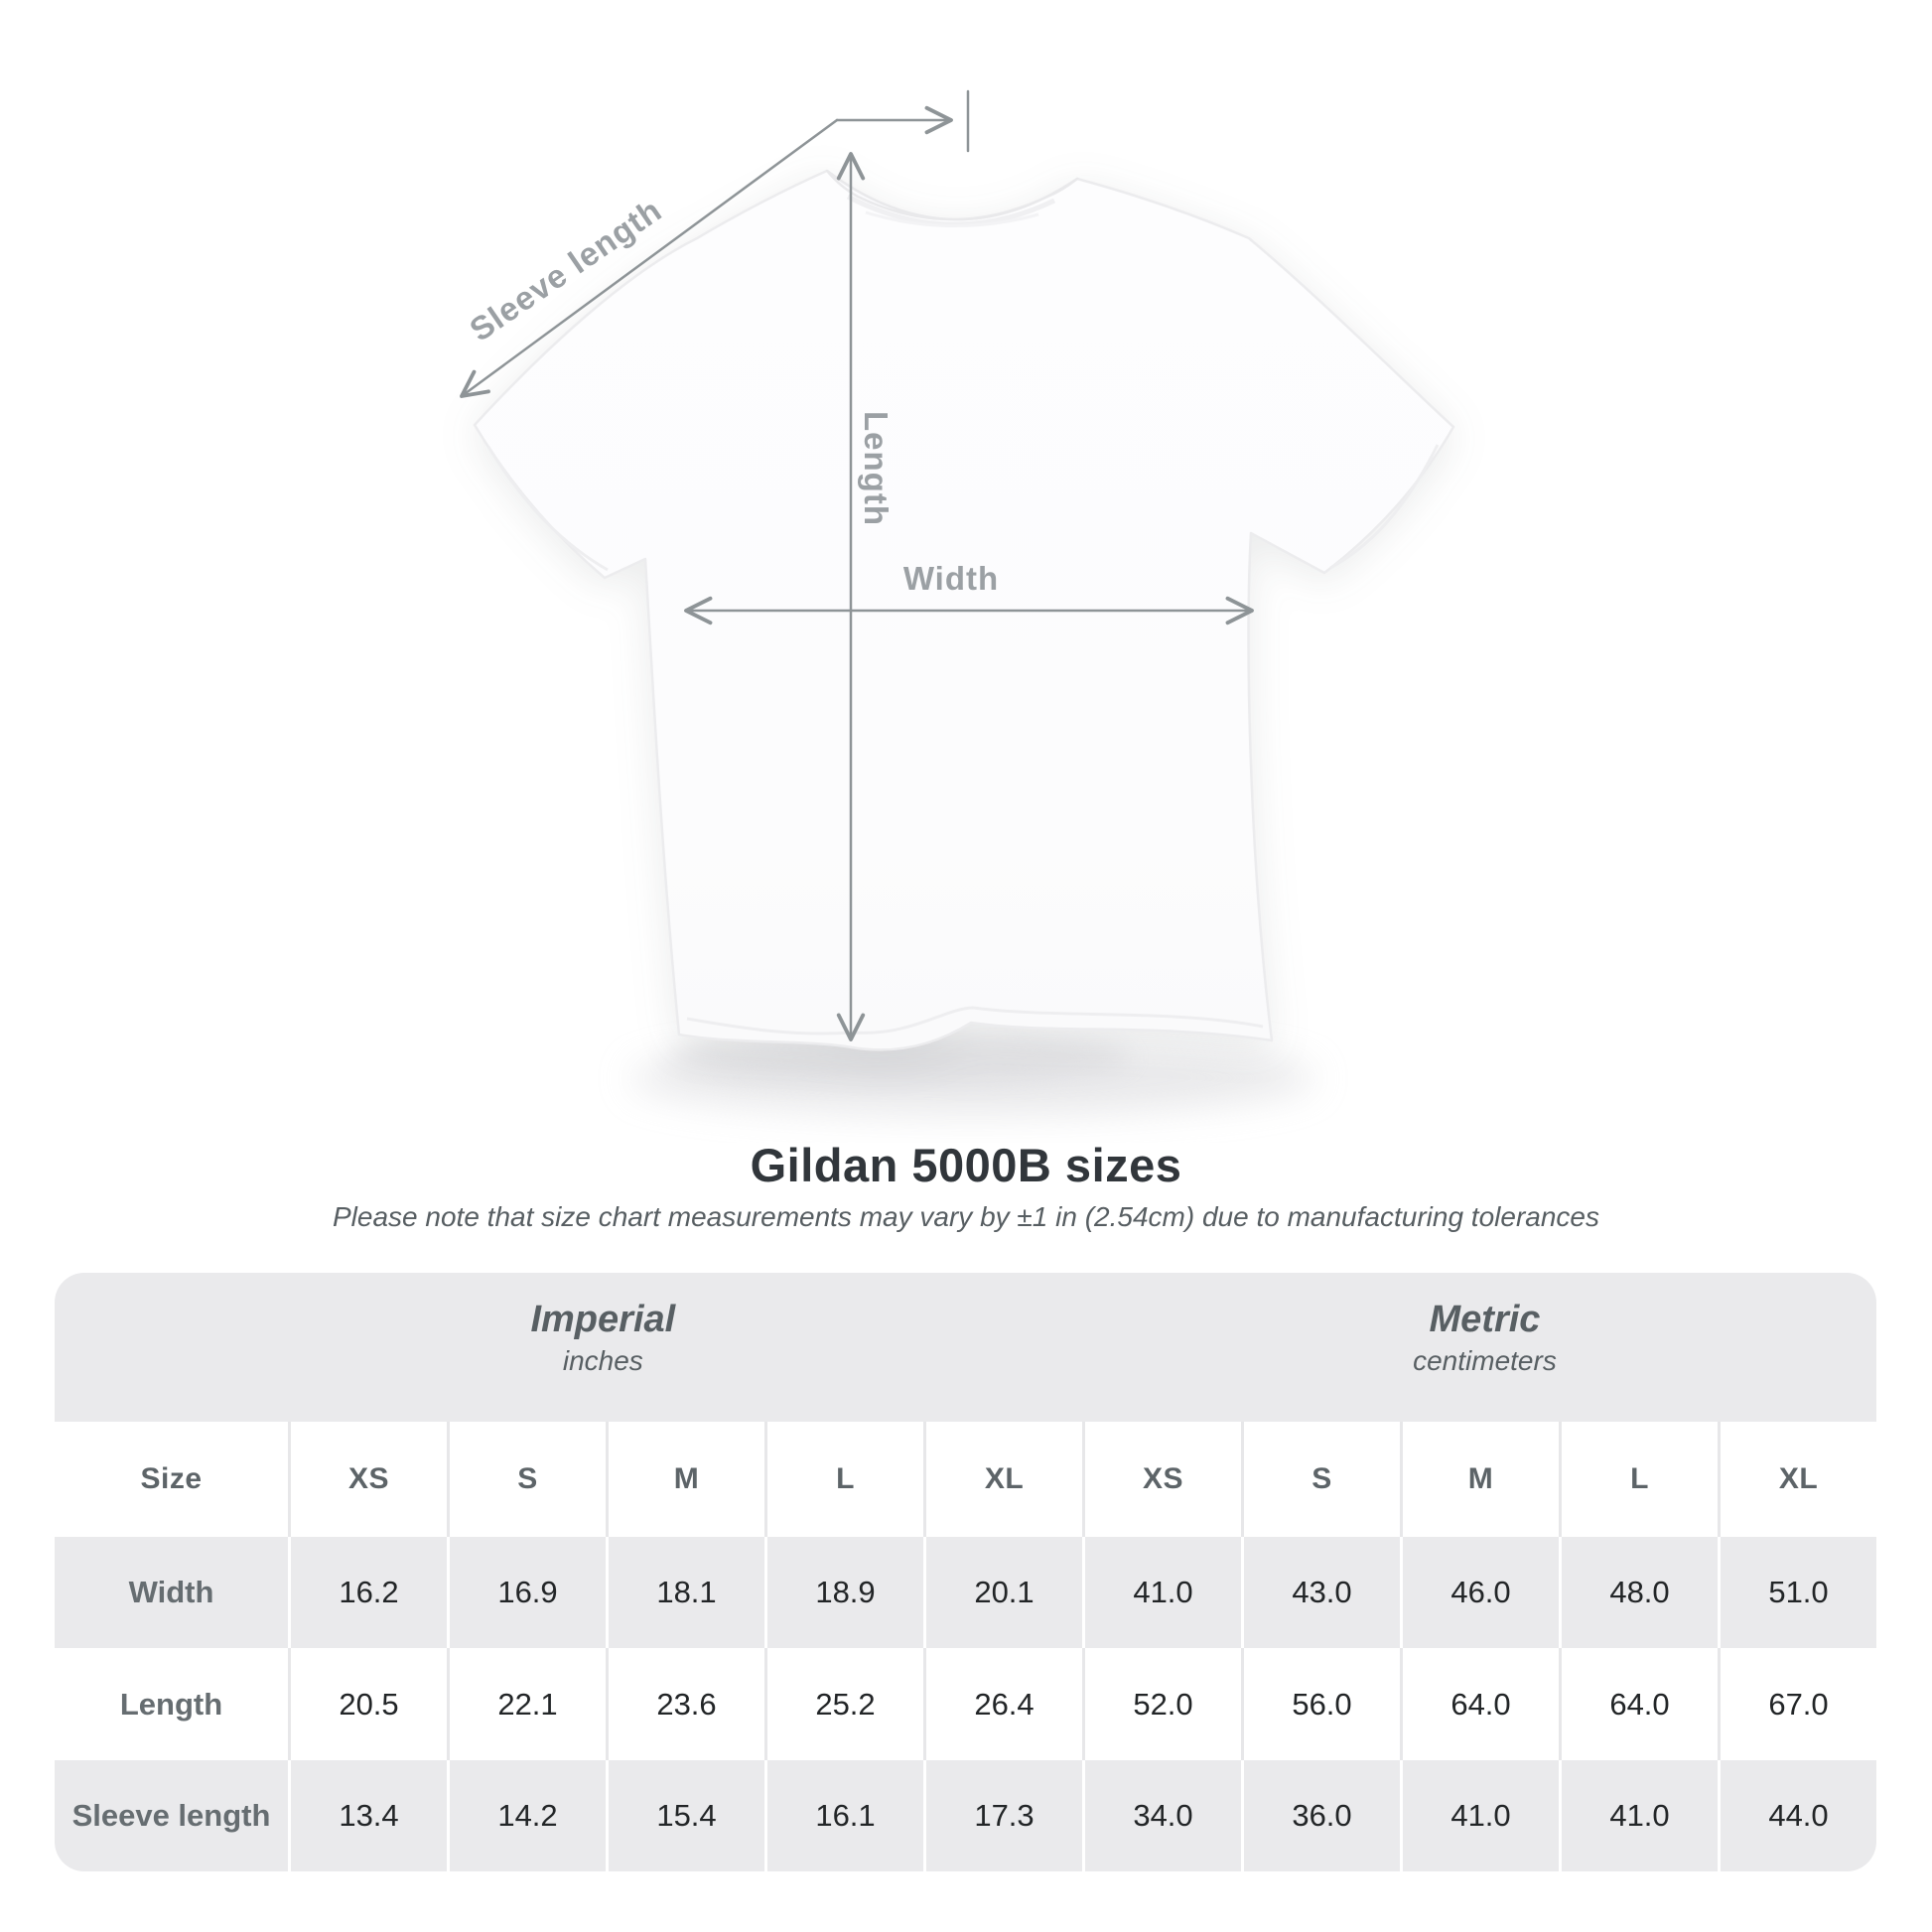 The width and height of the screenshot is (1932, 1932). Describe the element at coordinates (1485, 1361) in the screenshot. I see `metric-header-unit: centimeters` at that location.